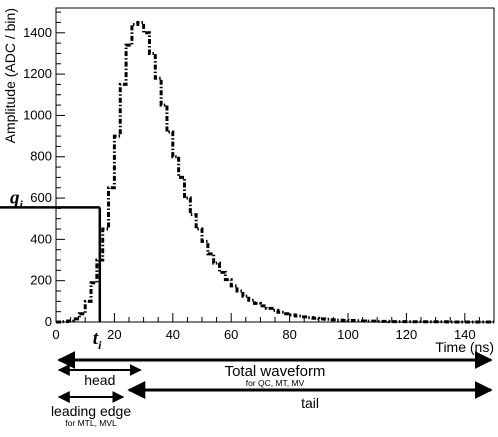  Describe the element at coordinates (37, 32) in the screenshot. I see `y-tick-label: 1400` at that location.